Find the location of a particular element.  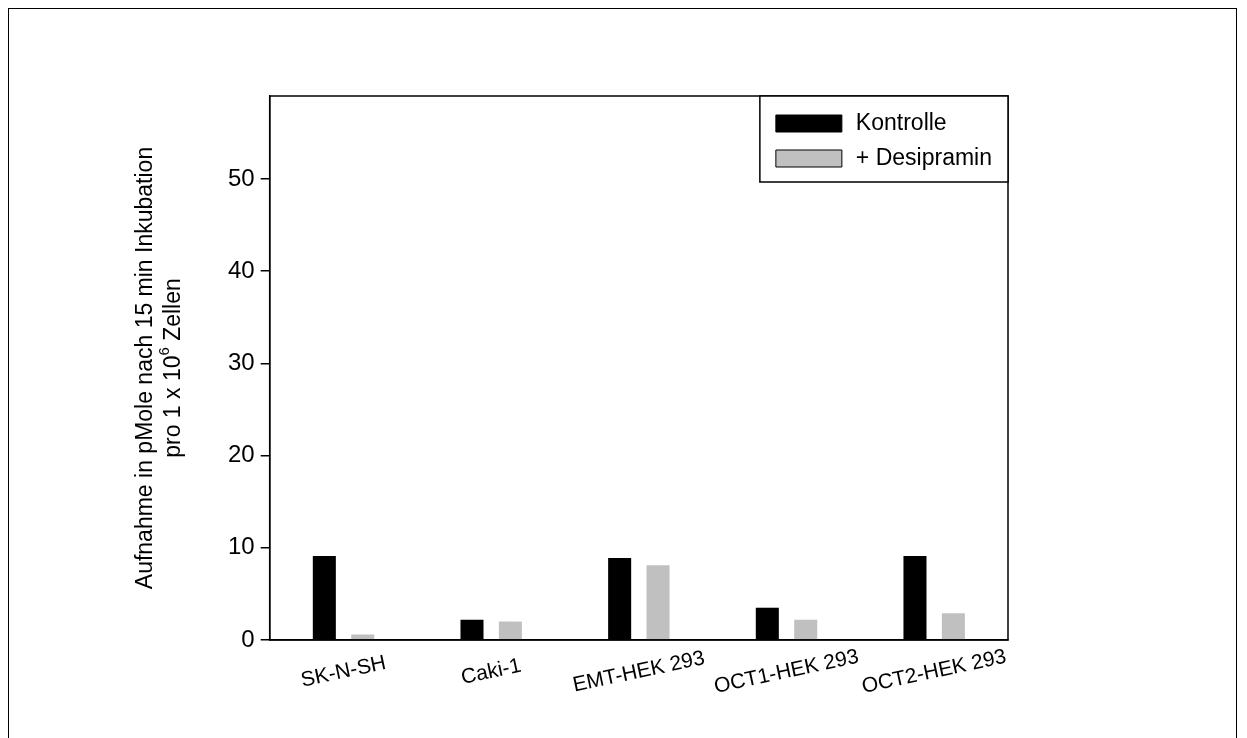

legend-label: Kontrolle is located at coordinates (901, 121).